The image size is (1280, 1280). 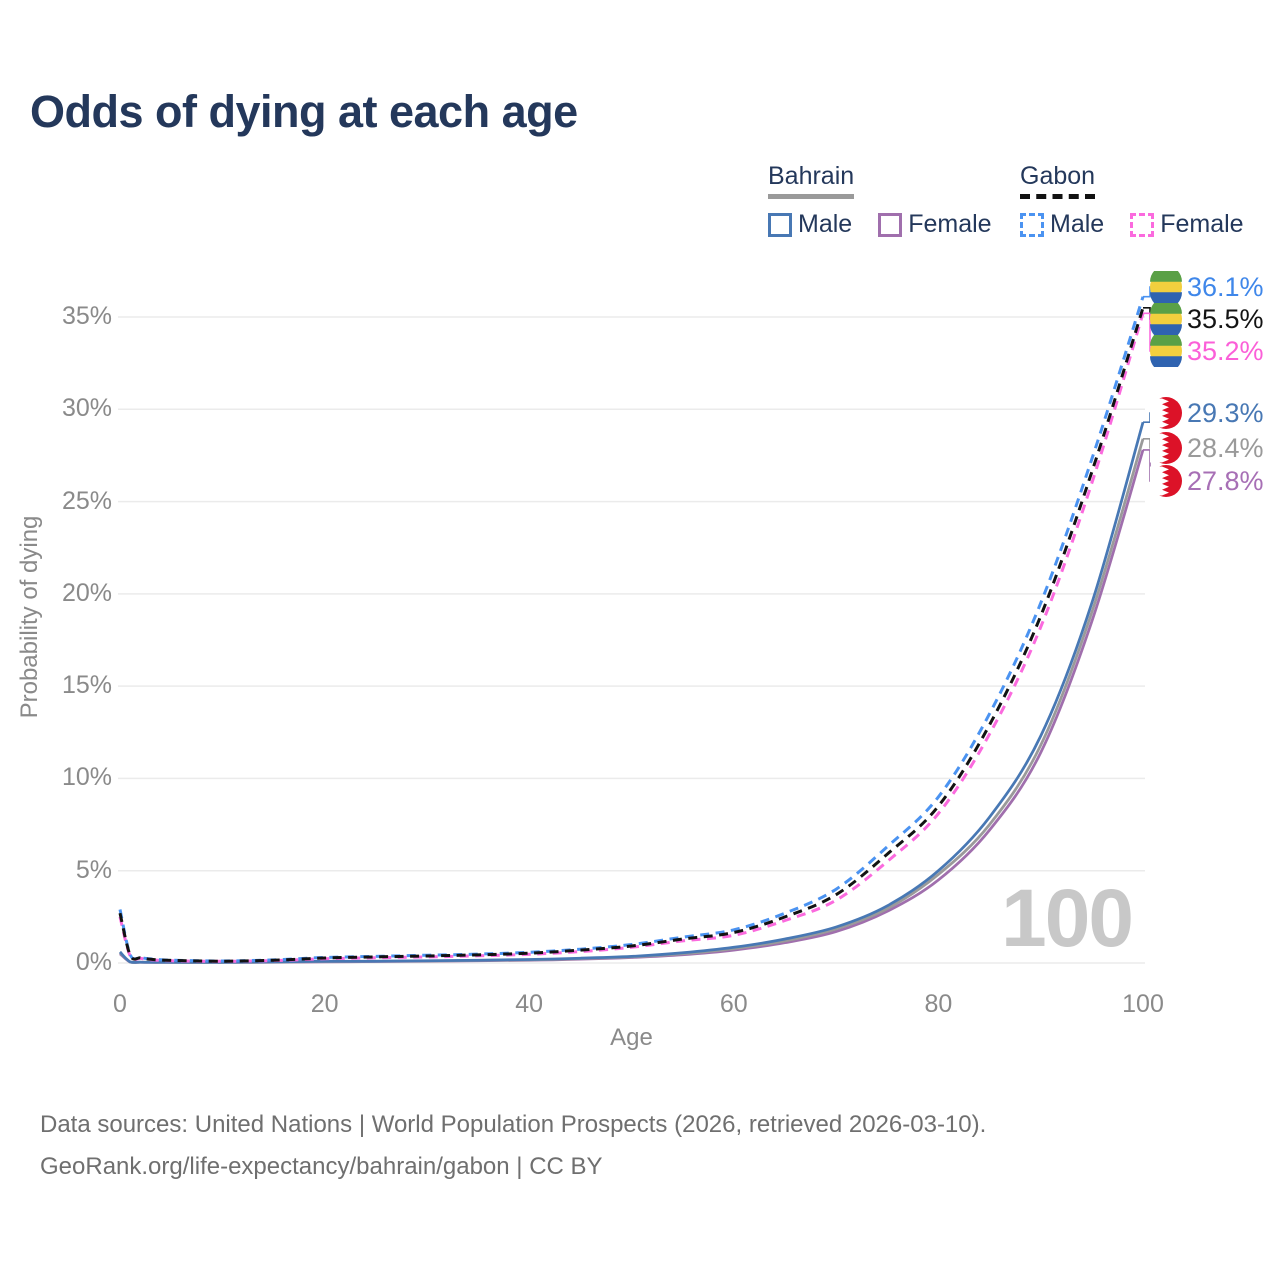 What do you see at coordinates (1077, 224) in the screenshot?
I see `legend-label-gabon-male: Male` at bounding box center [1077, 224].